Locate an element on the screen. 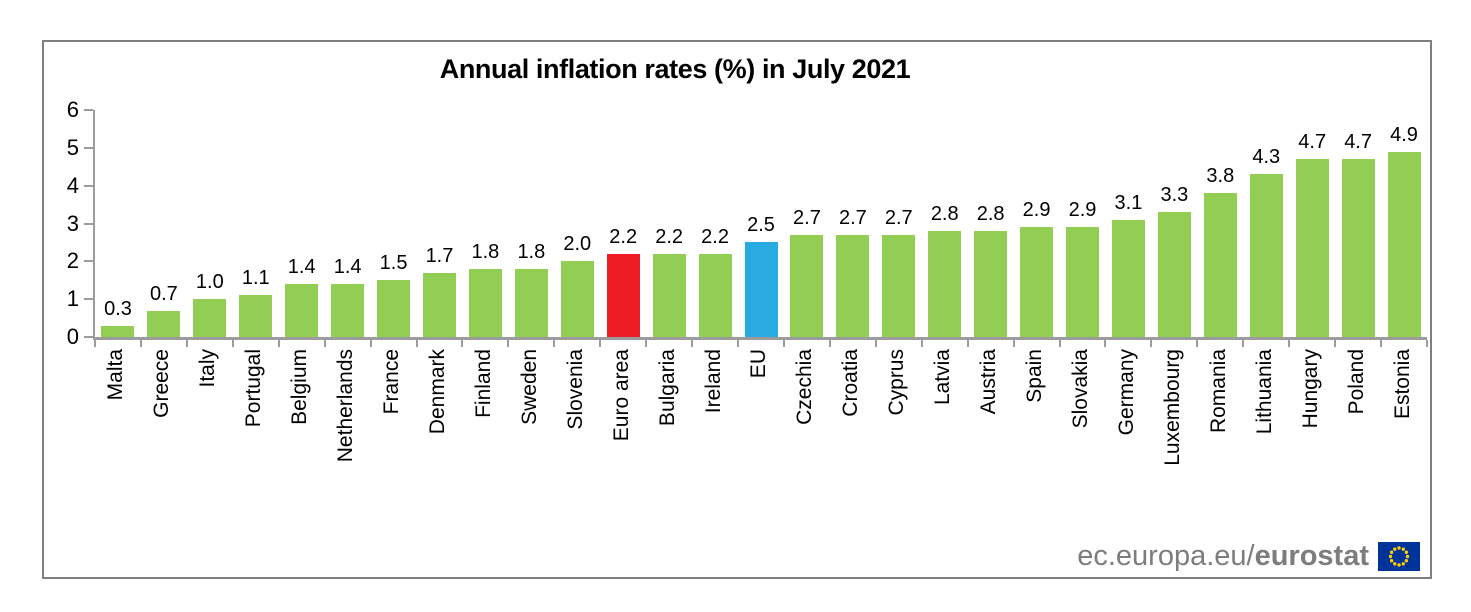 This screenshot has width=1471, height=612. x-axis-label: Hungary is located at coordinates (1310, 389).